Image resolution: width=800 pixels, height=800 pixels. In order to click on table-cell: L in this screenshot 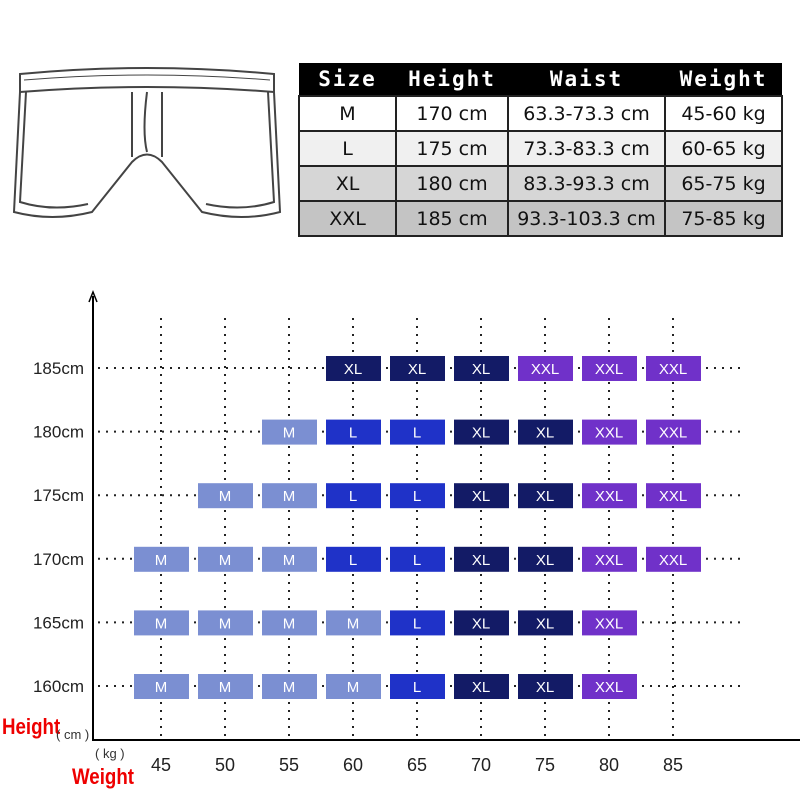, I will do `click(347, 148)`.